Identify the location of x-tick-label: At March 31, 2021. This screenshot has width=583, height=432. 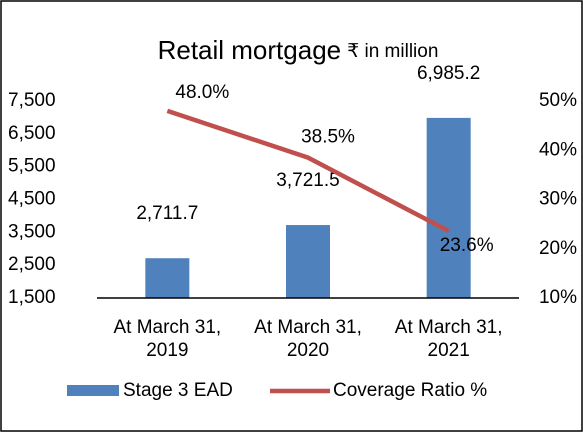
(448, 339).